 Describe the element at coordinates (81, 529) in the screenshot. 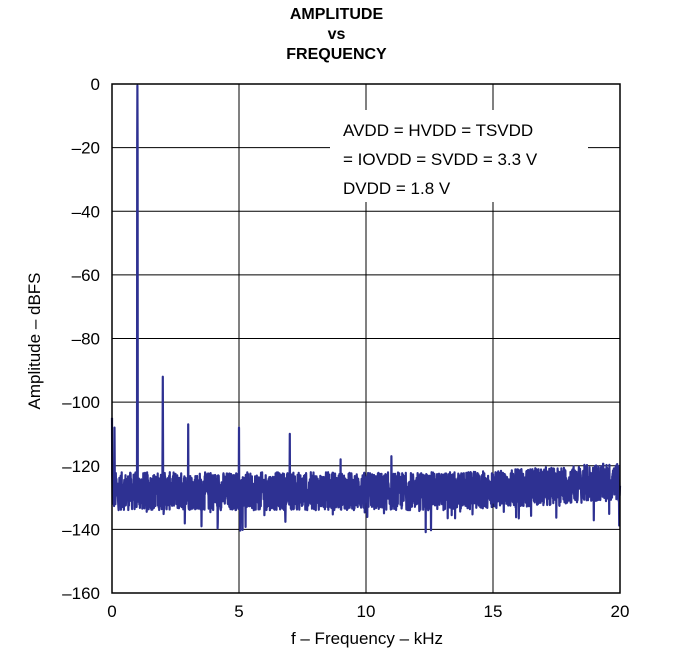

I see `y-tick-label: –140` at that location.